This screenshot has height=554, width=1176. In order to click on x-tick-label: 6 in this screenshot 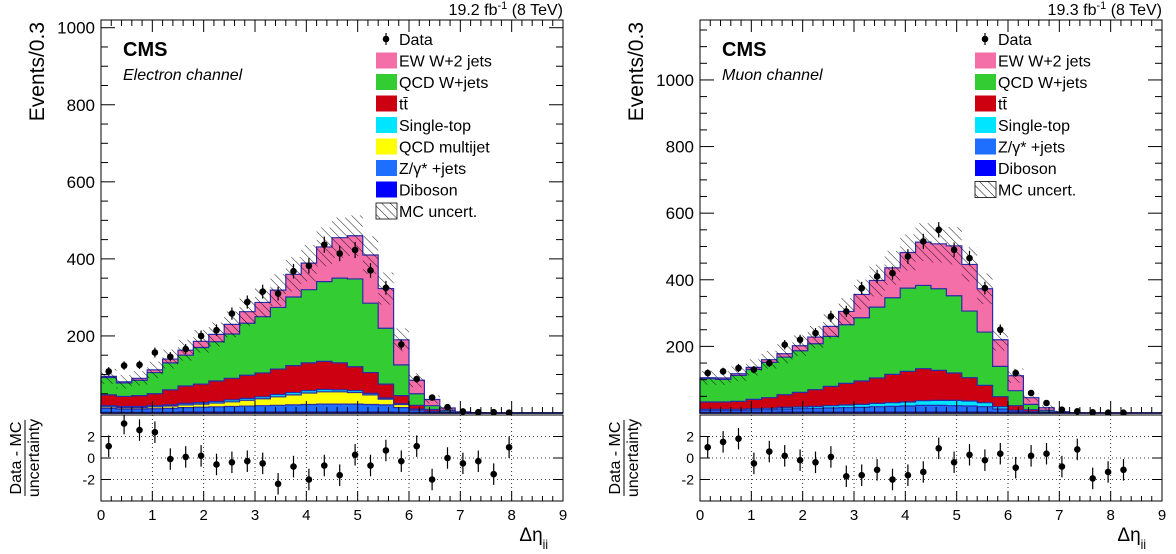, I will do `click(1008, 515)`.